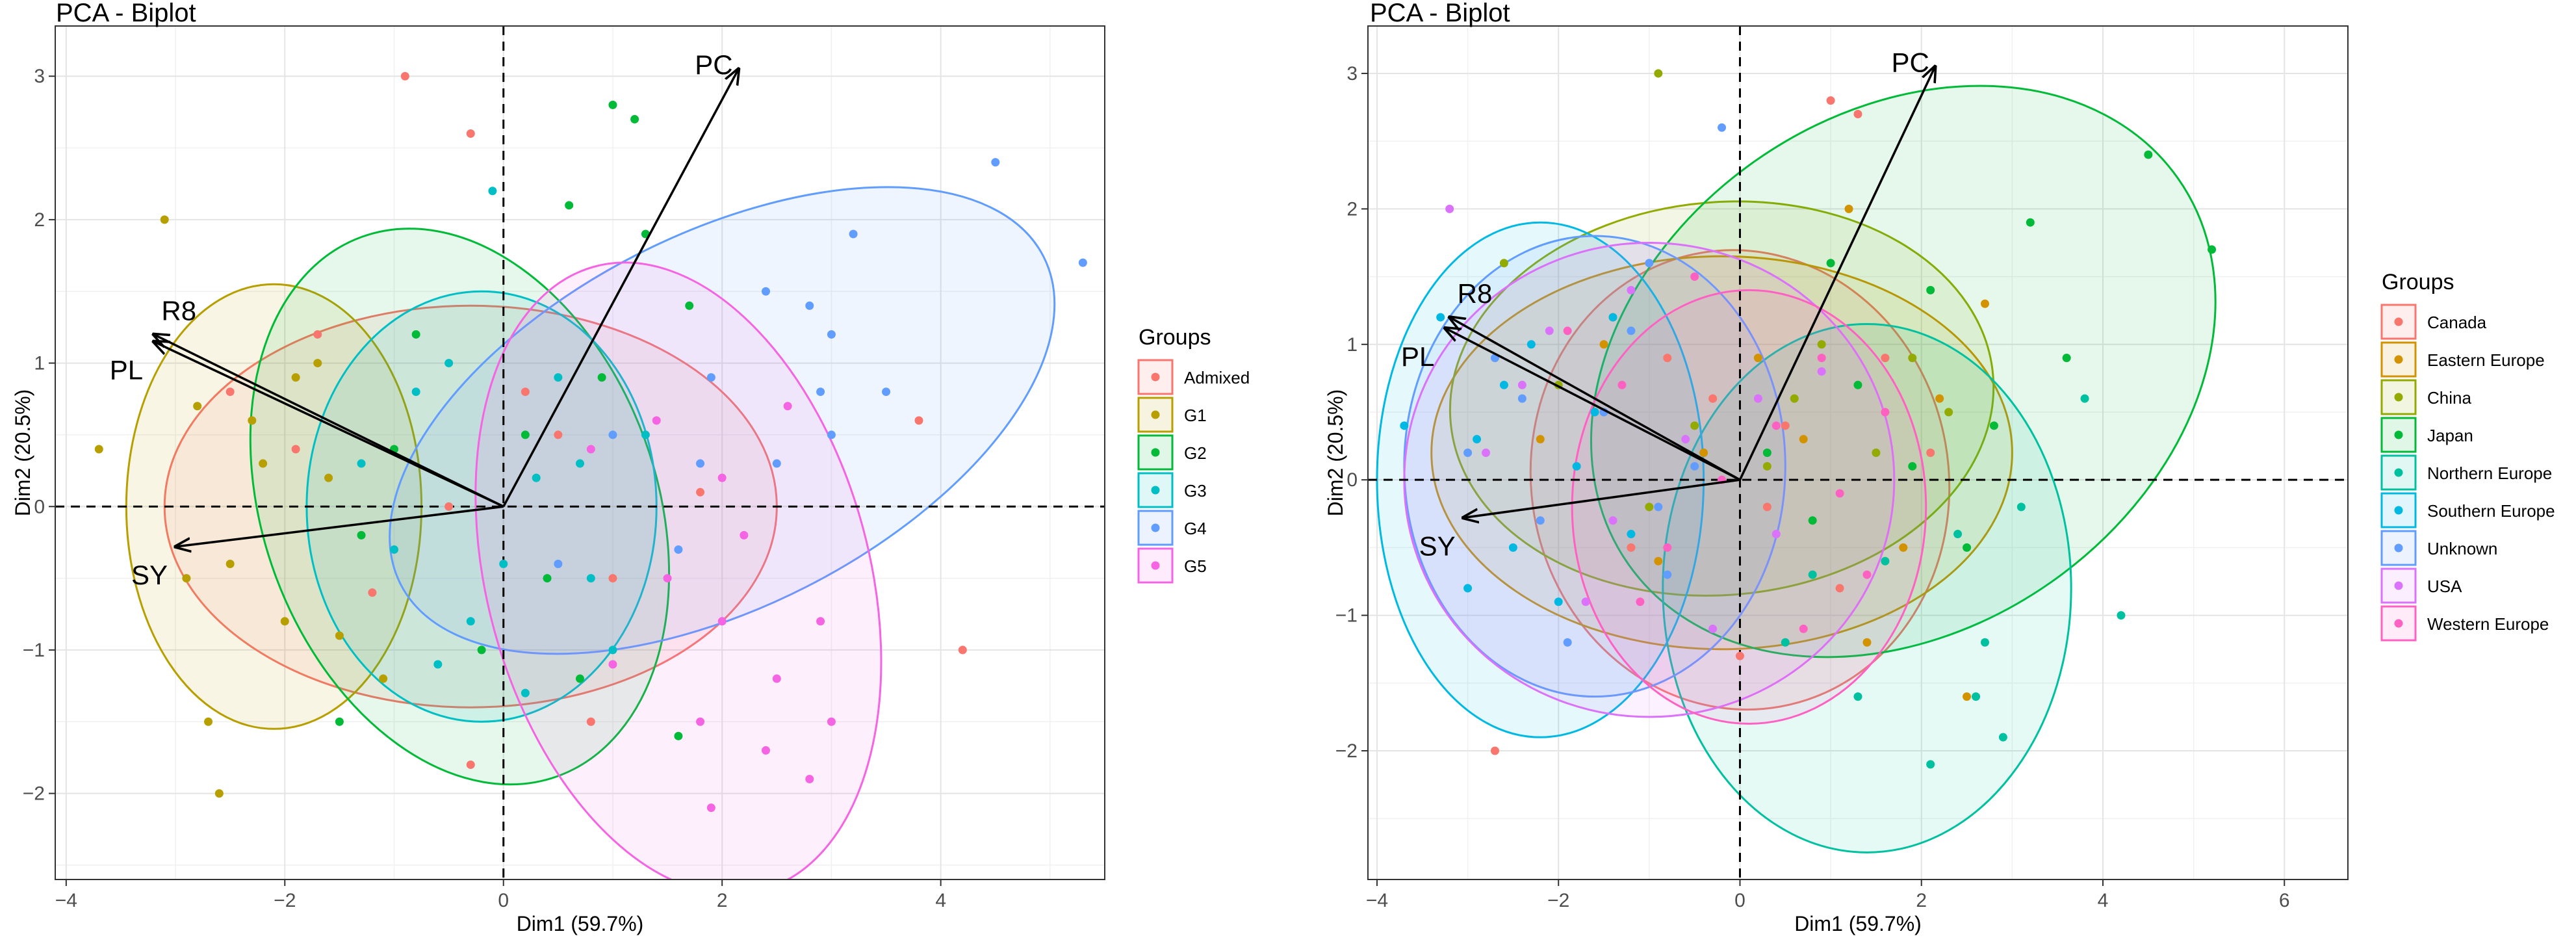 The width and height of the screenshot is (2576, 938). I want to click on confidence-ellipse-g4, so click(722, 420).